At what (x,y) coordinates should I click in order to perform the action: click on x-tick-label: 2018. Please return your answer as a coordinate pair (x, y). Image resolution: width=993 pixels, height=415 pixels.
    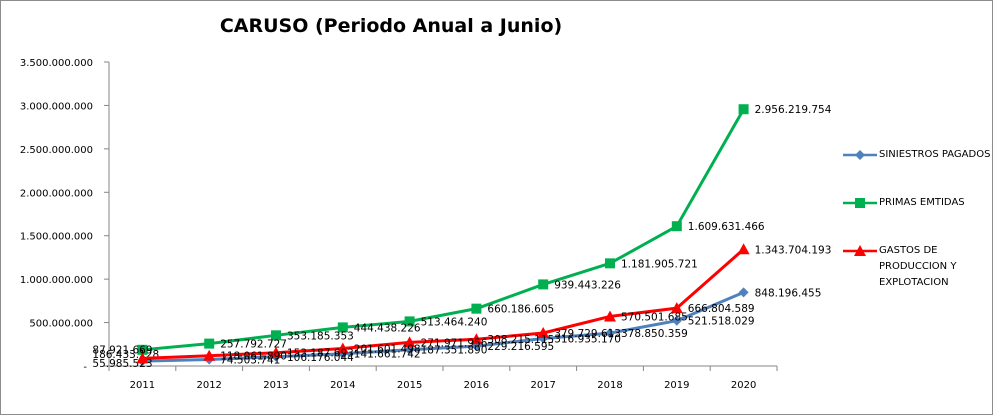
    Looking at the image, I should click on (609, 385).